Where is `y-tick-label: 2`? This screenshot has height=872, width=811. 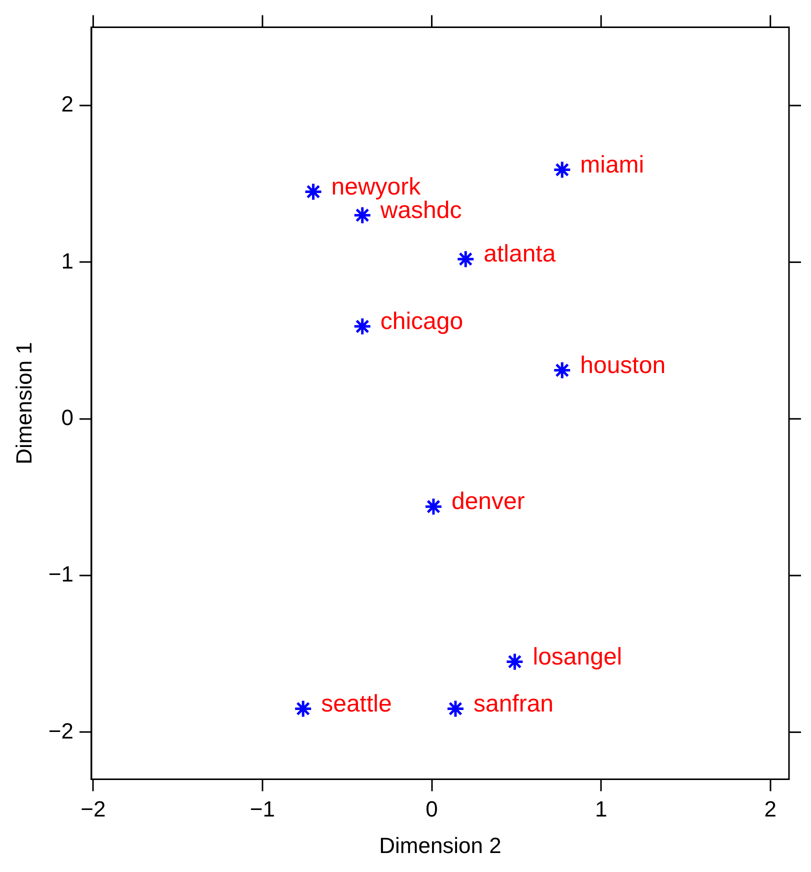
y-tick-label: 2 is located at coordinates (67, 104).